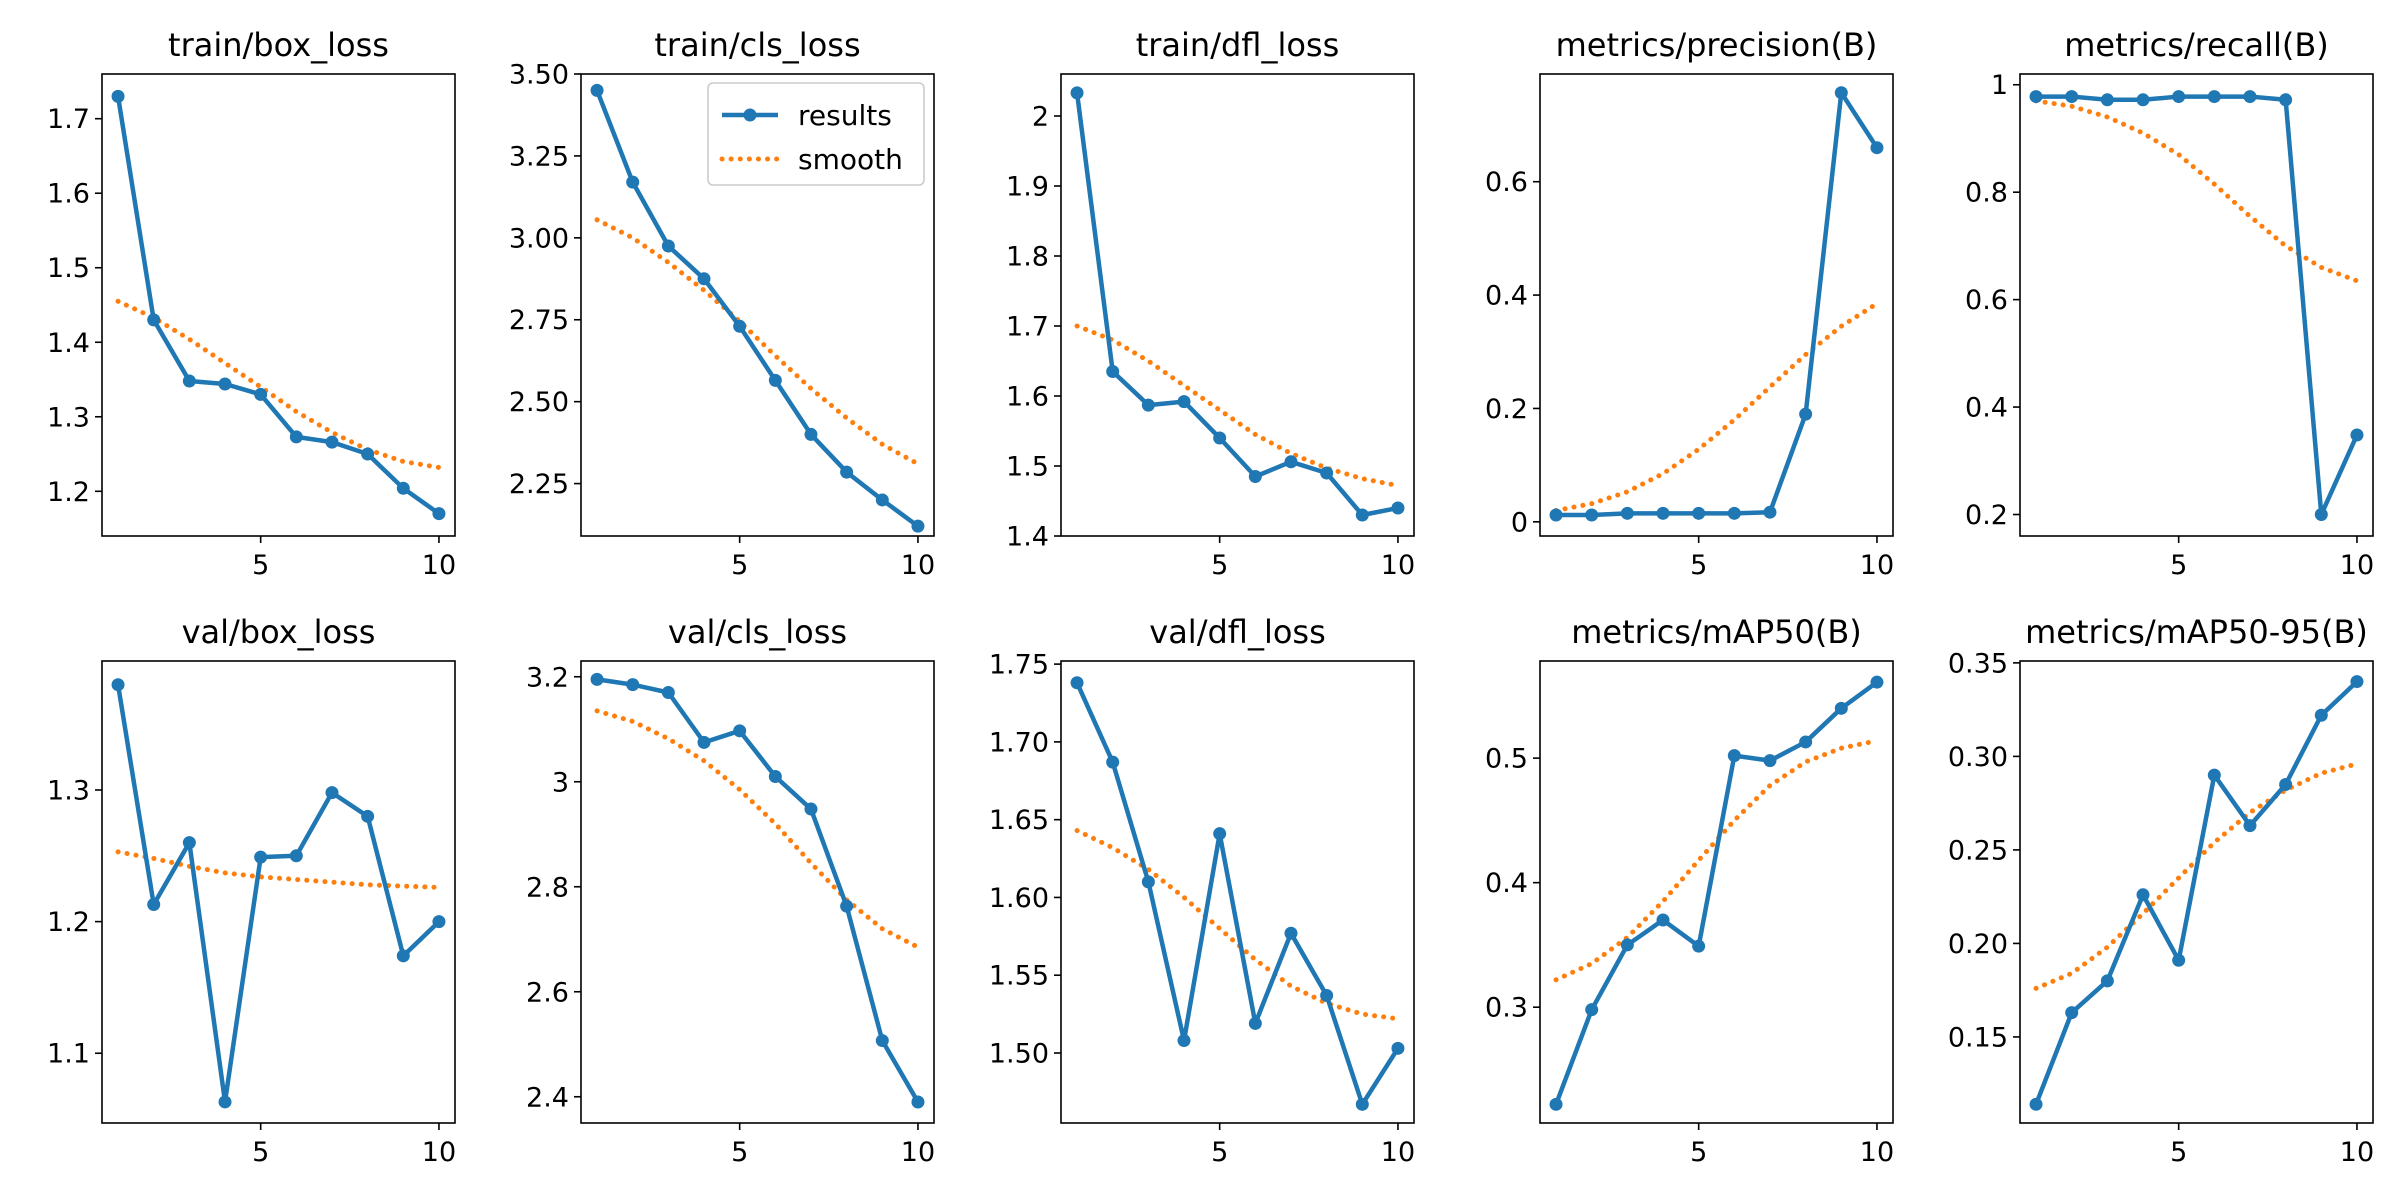 The width and height of the screenshot is (2400, 1200). I want to click on subplot-title: train/cls_loss, so click(757, 45).